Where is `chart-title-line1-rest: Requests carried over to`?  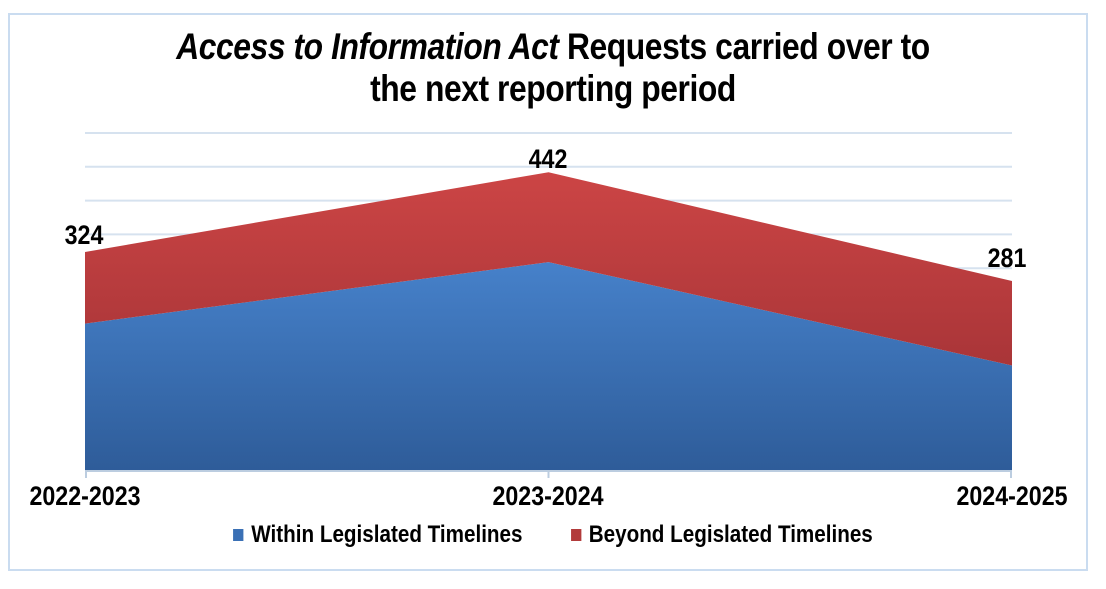
chart-title-line1-rest: Requests carried over to is located at coordinates (744, 46).